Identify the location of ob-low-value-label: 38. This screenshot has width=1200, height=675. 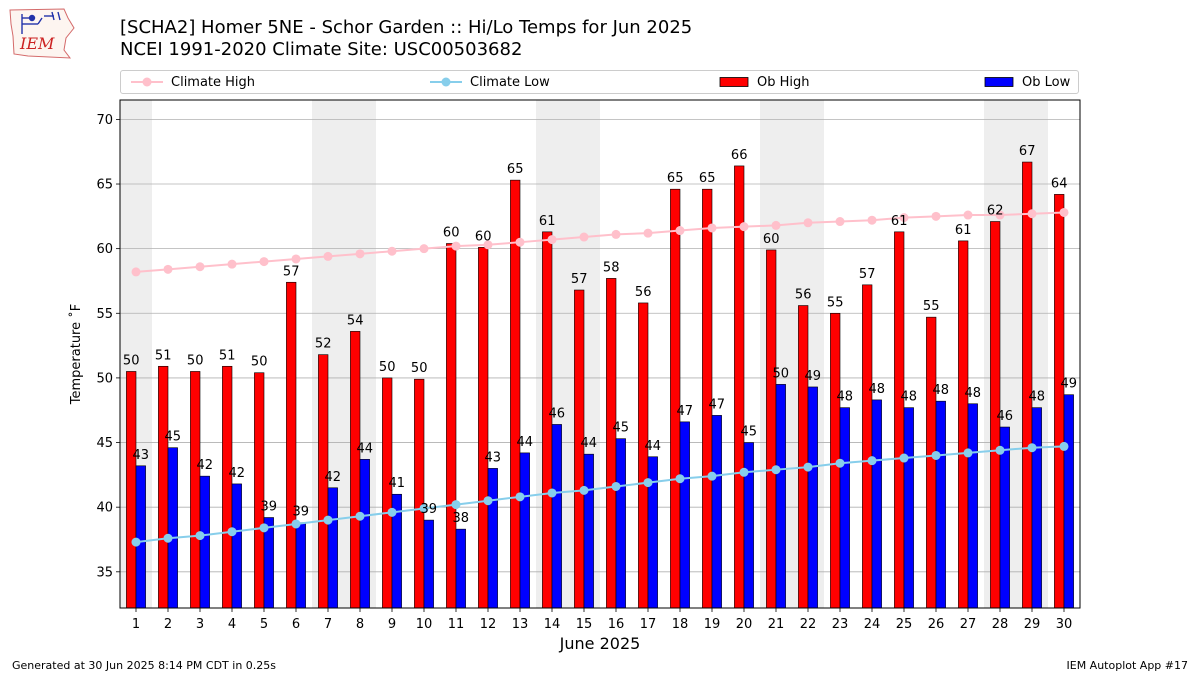
(461, 518).